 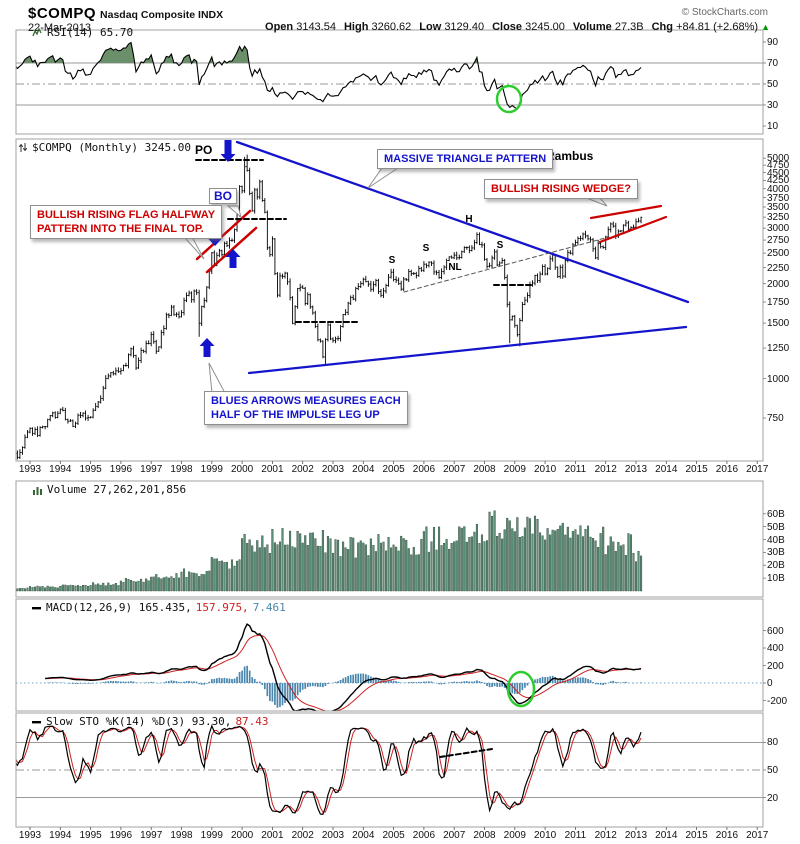 What do you see at coordinates (778, 349) in the screenshot?
I see `price-axis-tick: 1250` at bounding box center [778, 349].